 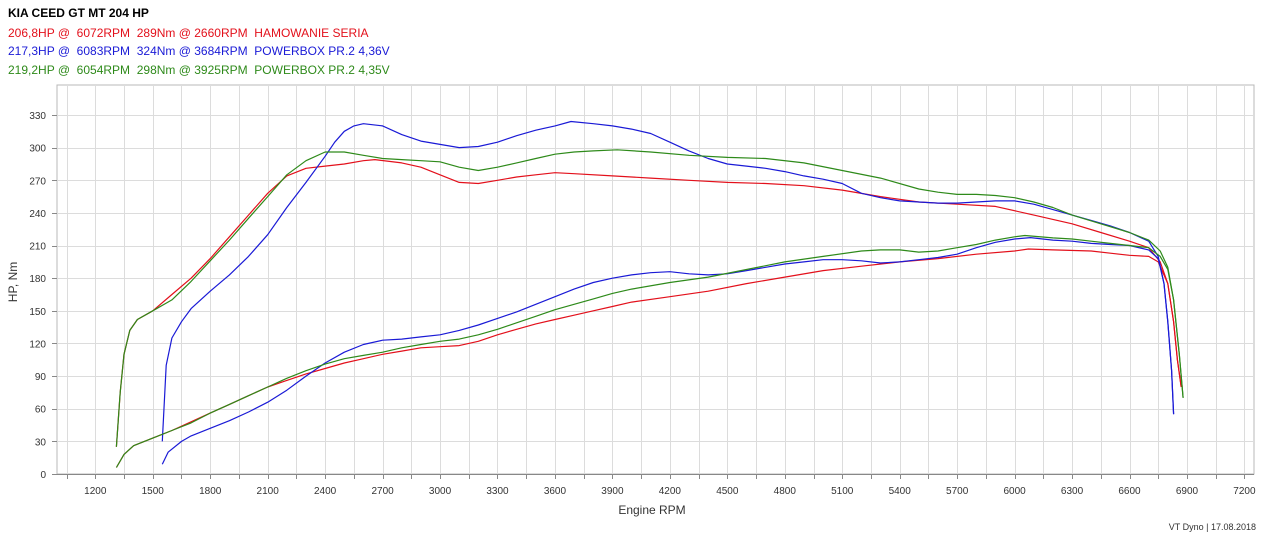 I want to click on x-axis-label: Engine RPM, so click(x=651, y=510).